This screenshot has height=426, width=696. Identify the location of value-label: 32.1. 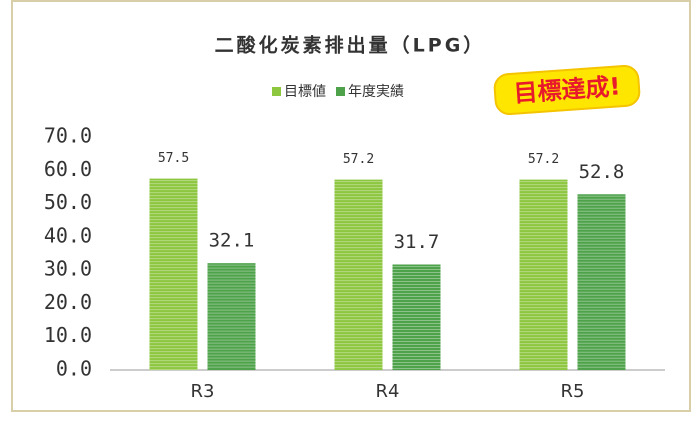
(232, 241).